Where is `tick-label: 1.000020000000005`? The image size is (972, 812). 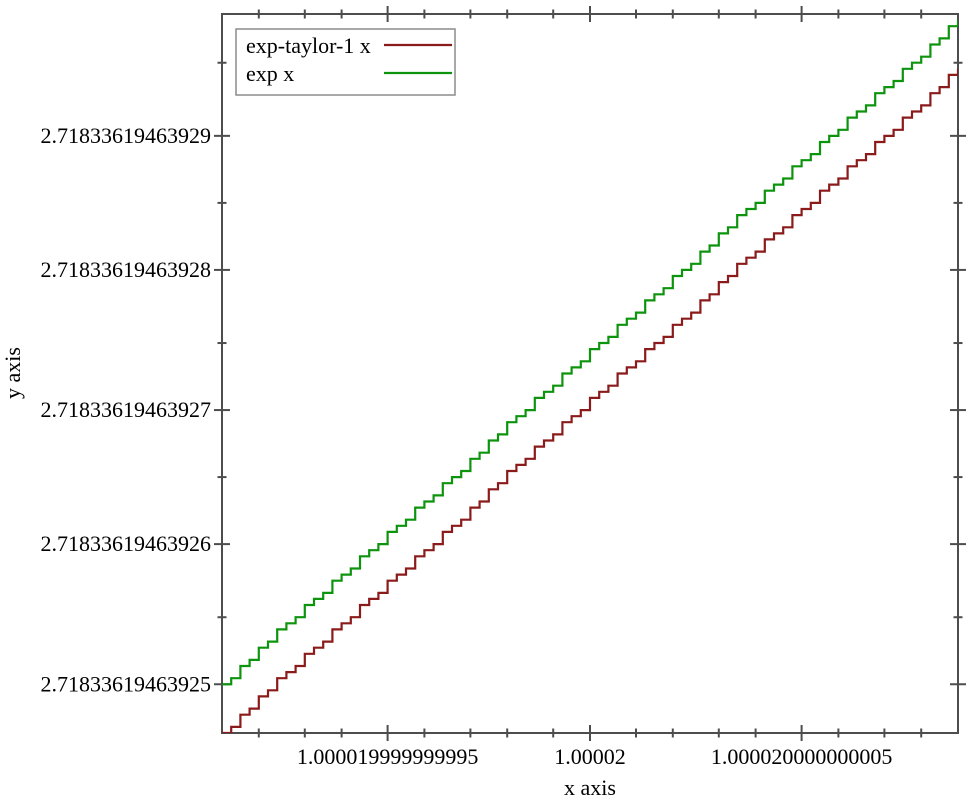 tick-label: 1.000020000000005 is located at coordinates (802, 756).